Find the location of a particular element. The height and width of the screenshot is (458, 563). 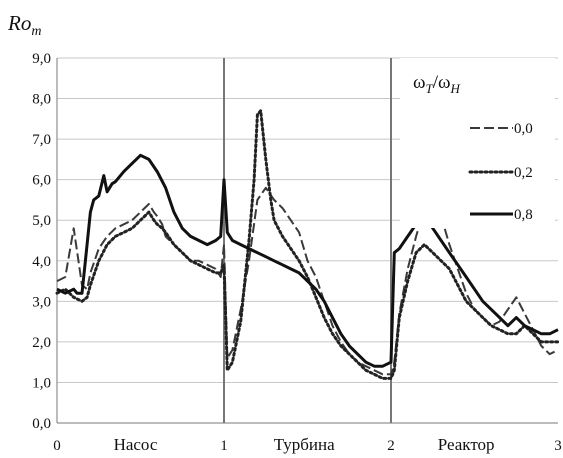

legend-items: 0,0 0,2 0,8 is located at coordinates (500, 172).